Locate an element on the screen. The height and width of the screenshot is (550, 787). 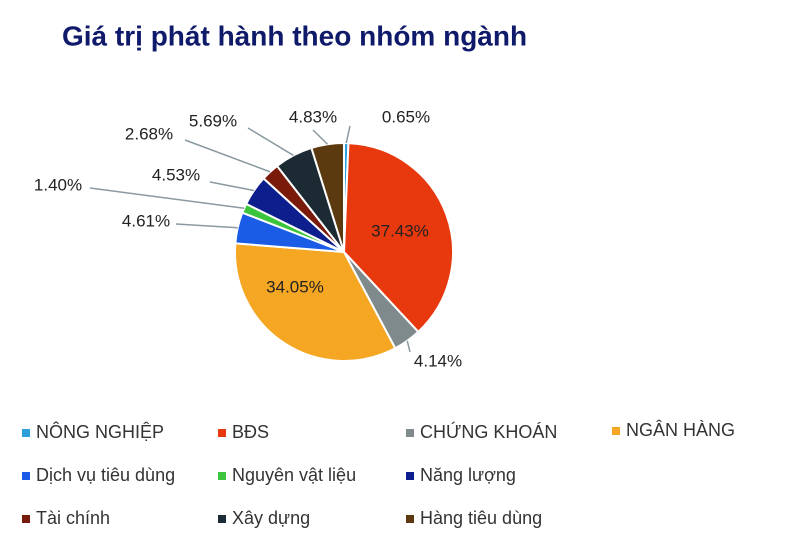
data-label: 1.40% is located at coordinates (58, 184).